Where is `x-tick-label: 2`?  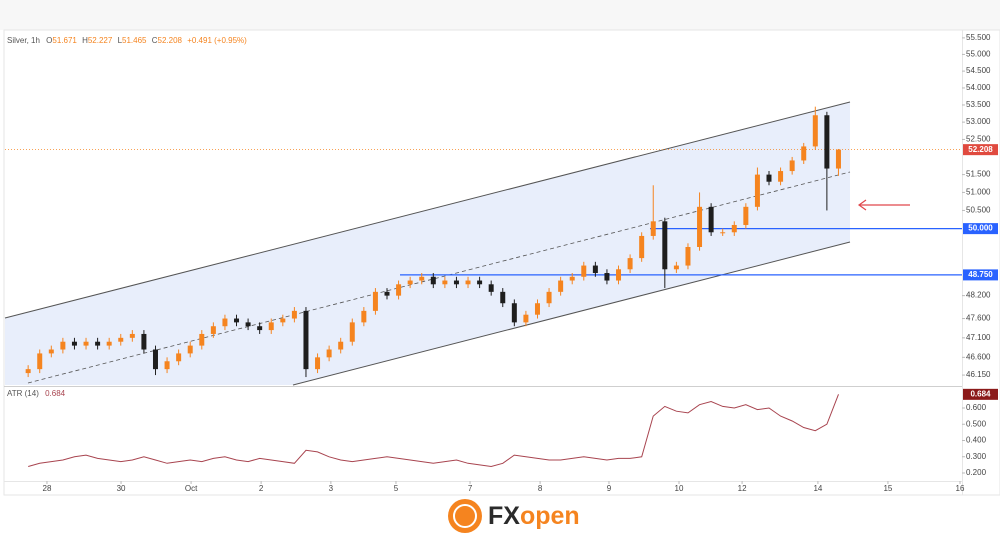
x-tick-label: 2 is located at coordinates (261, 488).